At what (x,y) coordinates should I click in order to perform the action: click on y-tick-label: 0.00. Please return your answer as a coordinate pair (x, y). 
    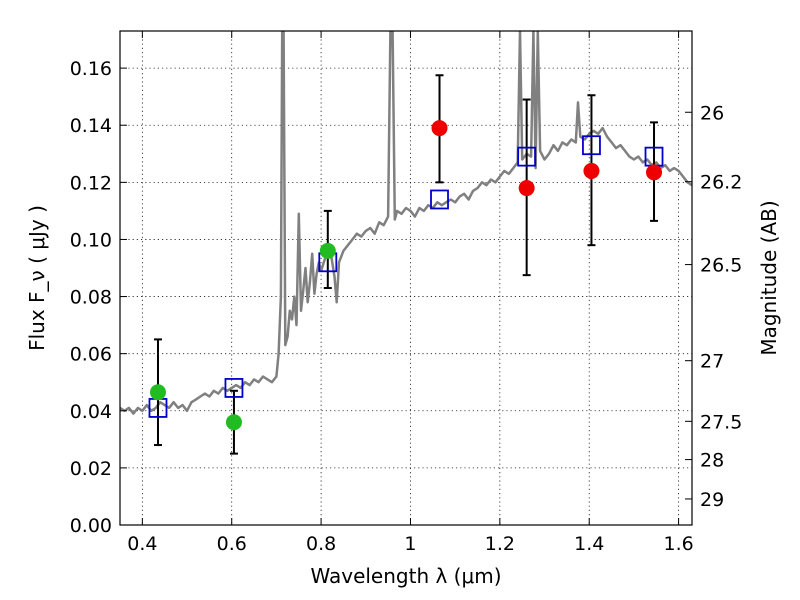
    Looking at the image, I should click on (91, 526).